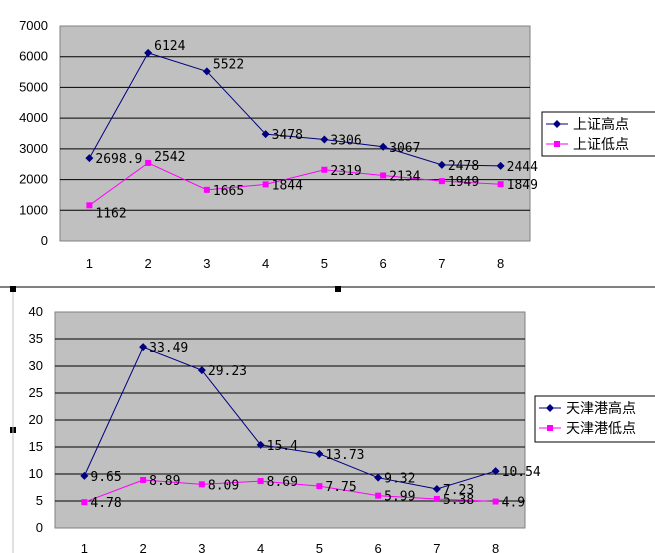 The width and height of the screenshot is (655, 553). What do you see at coordinates (169, 157) in the screenshot?
I see `data-label: 2542` at bounding box center [169, 157].